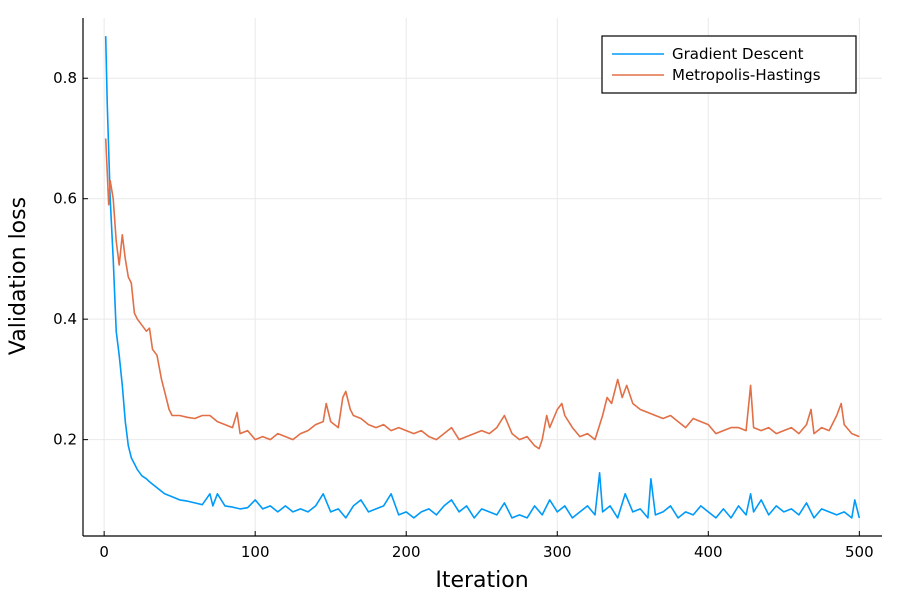 This screenshot has width=900, height=600. I want to click on x-axis-title: Iteration, so click(481, 580).